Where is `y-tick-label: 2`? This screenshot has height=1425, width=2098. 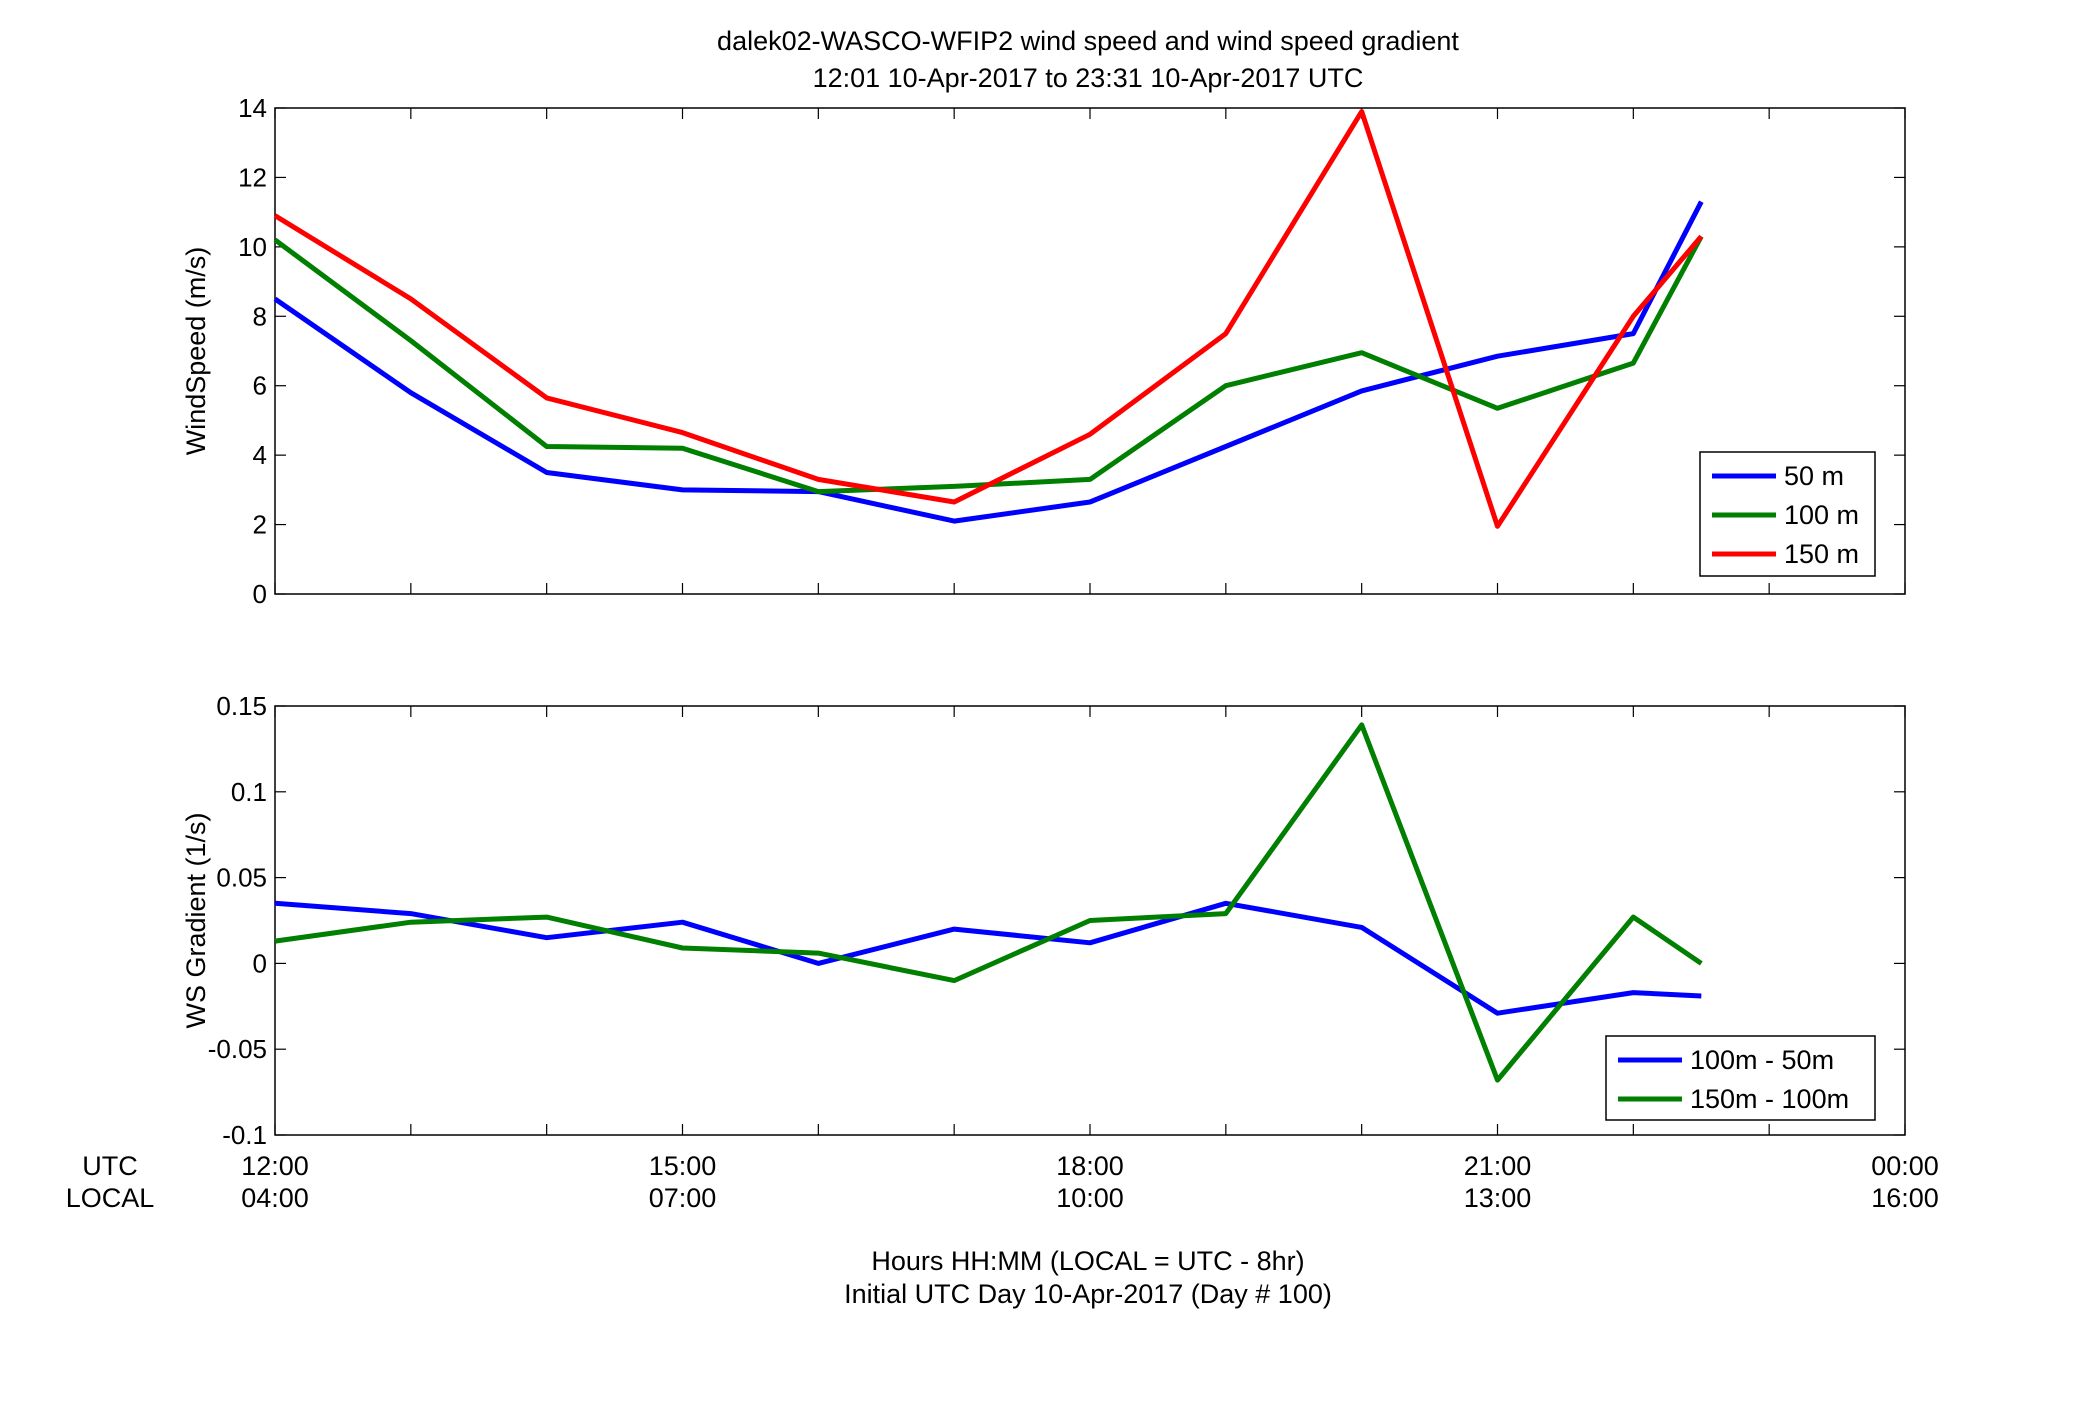 y-tick-label: 2 is located at coordinates (260, 525).